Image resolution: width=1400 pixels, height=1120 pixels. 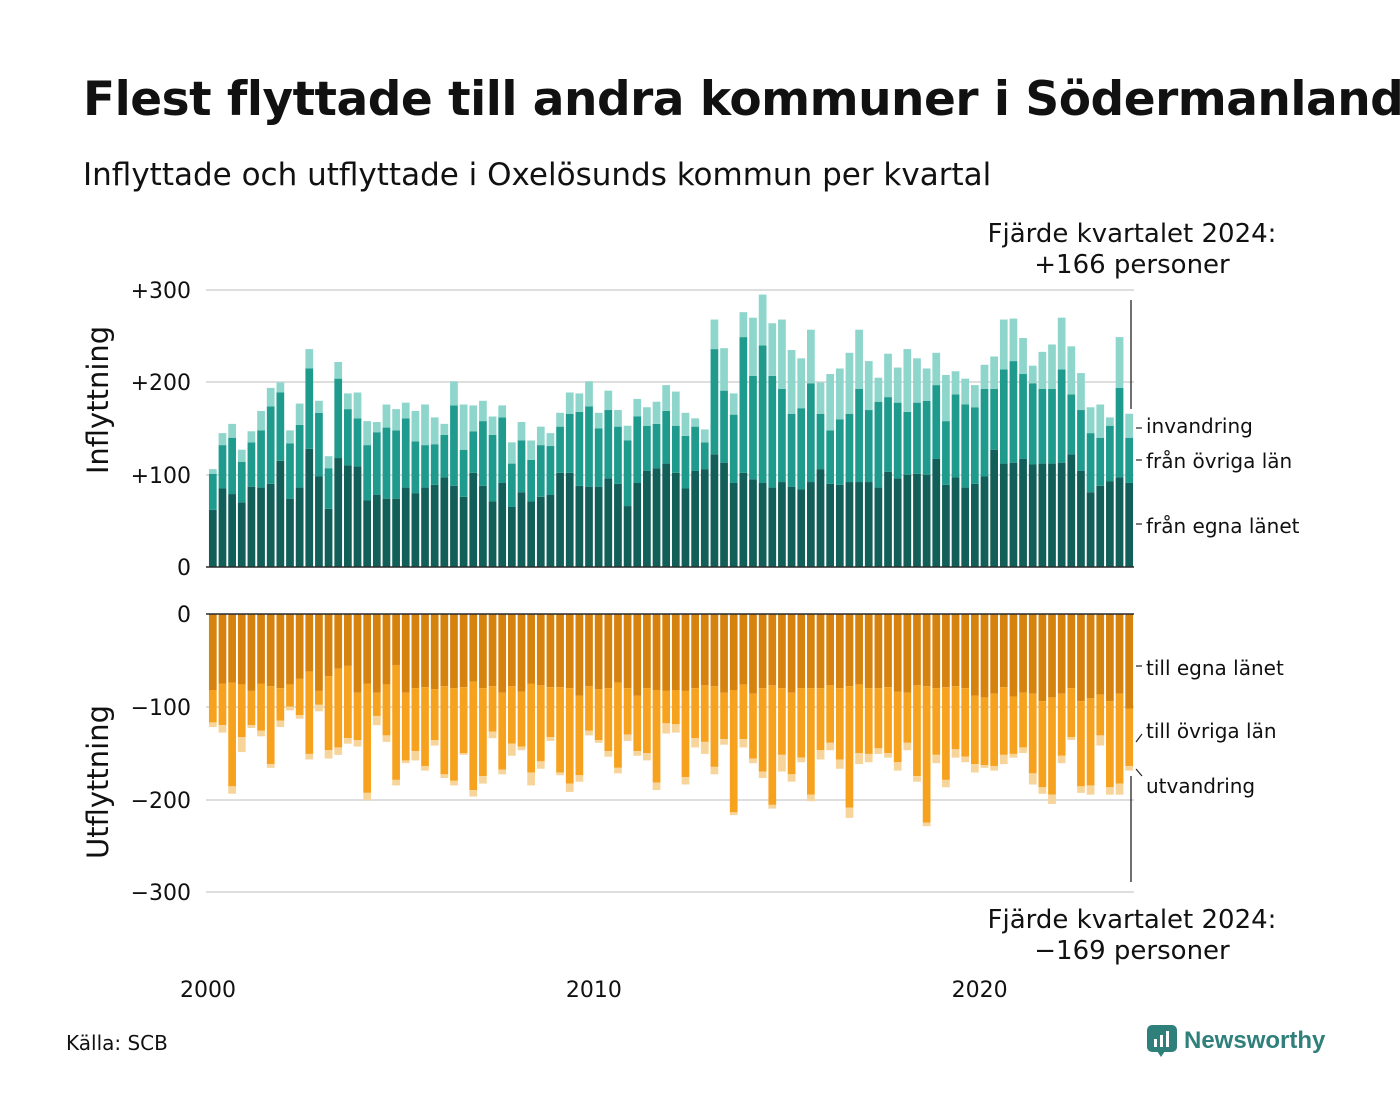 What do you see at coordinates (1235, 1041) in the screenshot?
I see `brand-logo: Newsworthy` at bounding box center [1235, 1041].